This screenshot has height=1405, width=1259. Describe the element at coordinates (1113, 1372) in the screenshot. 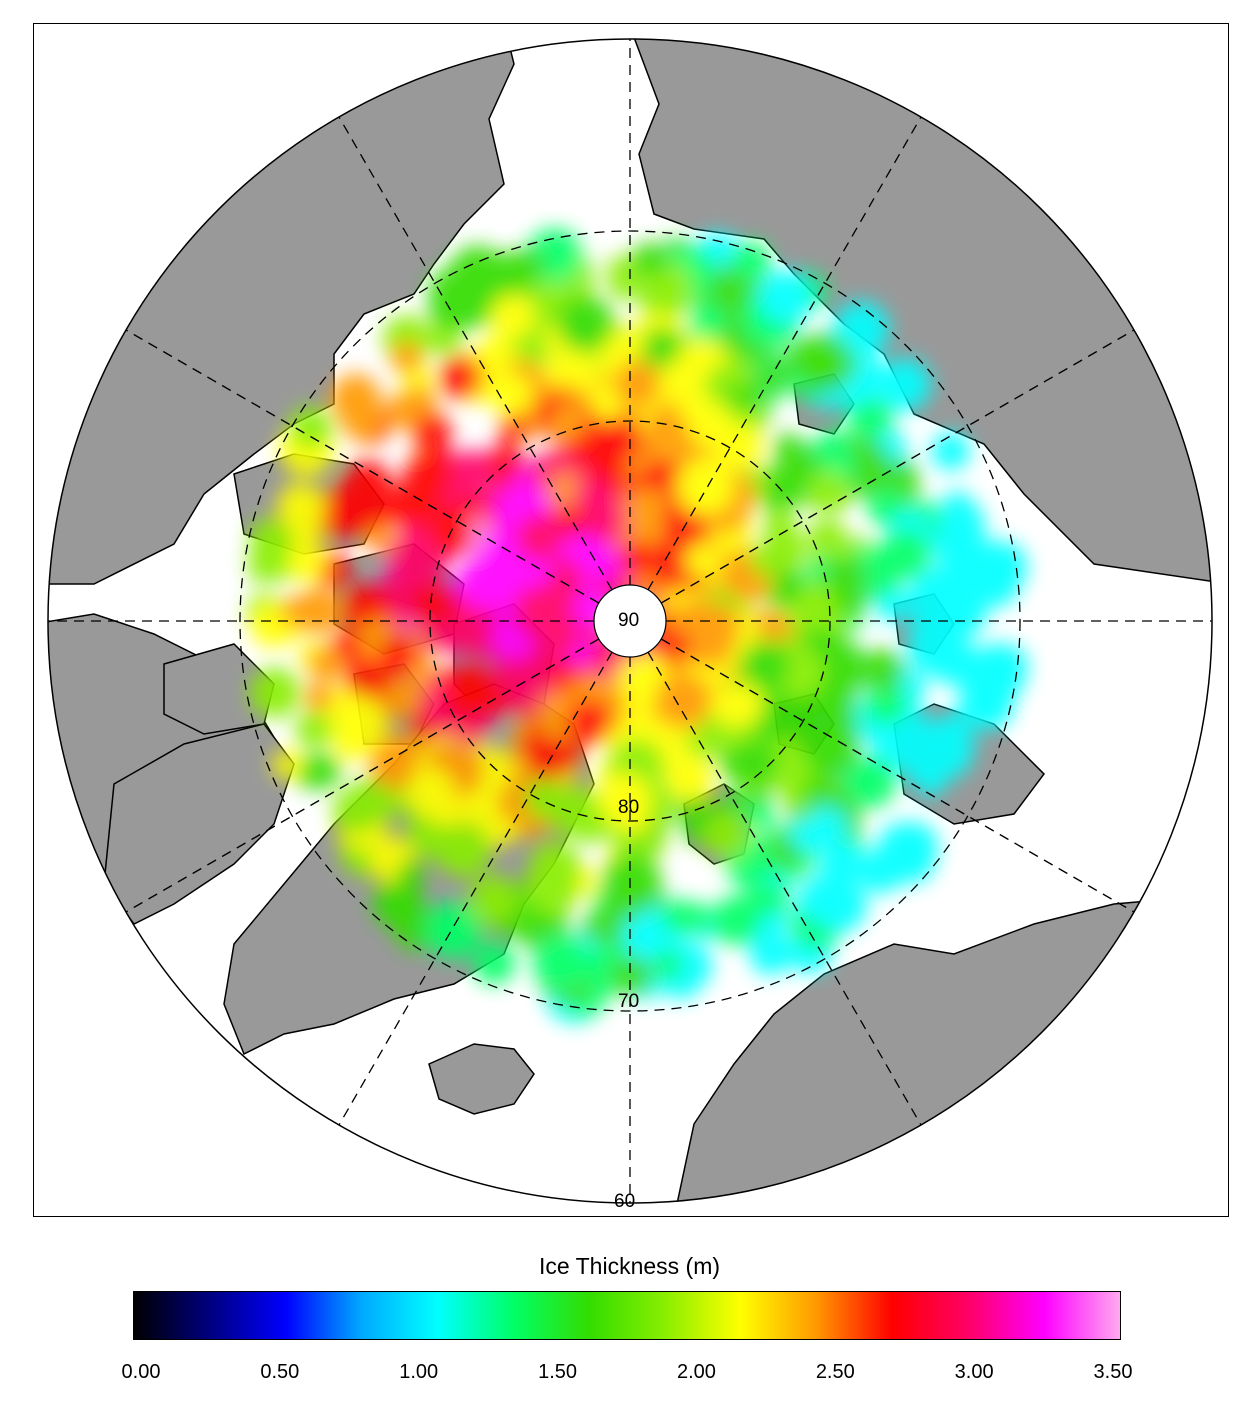

I see `colorbar-tick-3.50: 3.50` at that location.